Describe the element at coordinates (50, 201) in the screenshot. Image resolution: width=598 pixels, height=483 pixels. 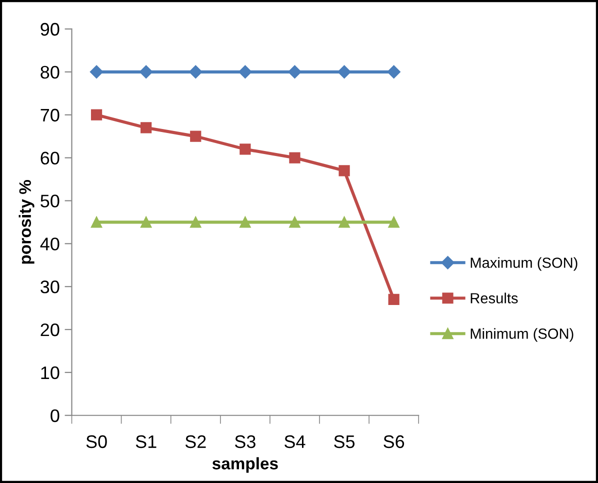
I see `y-tick-label: 50` at that location.